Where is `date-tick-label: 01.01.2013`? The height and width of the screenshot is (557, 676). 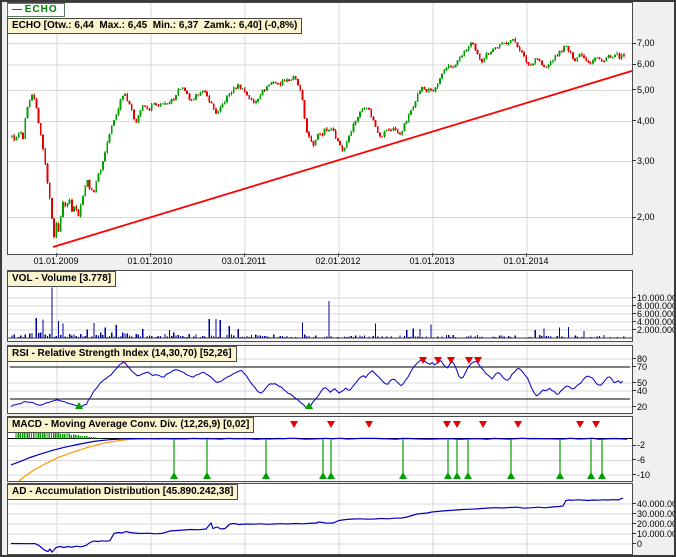
date-tick-label: 01.01.2013 is located at coordinates (432, 261).